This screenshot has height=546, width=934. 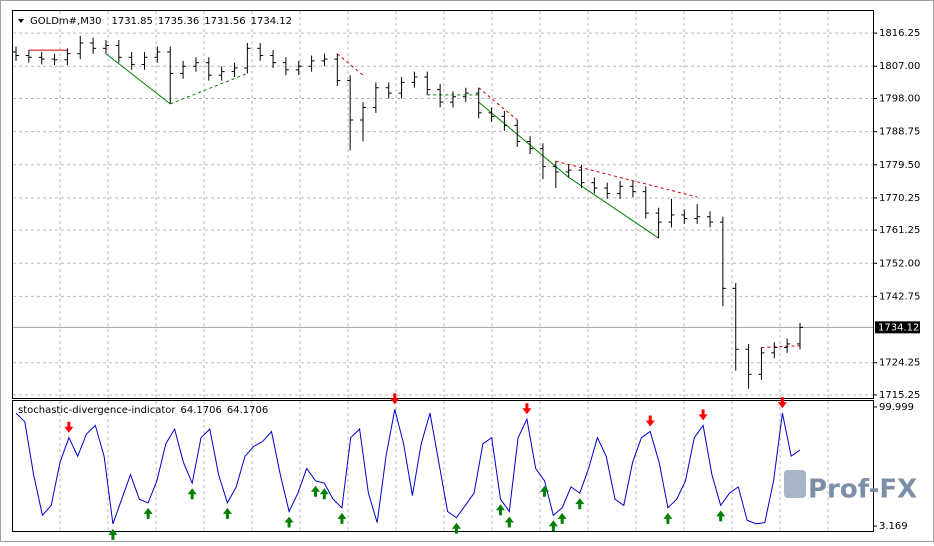 I want to click on header-value: 1735.36, so click(x=178, y=21).